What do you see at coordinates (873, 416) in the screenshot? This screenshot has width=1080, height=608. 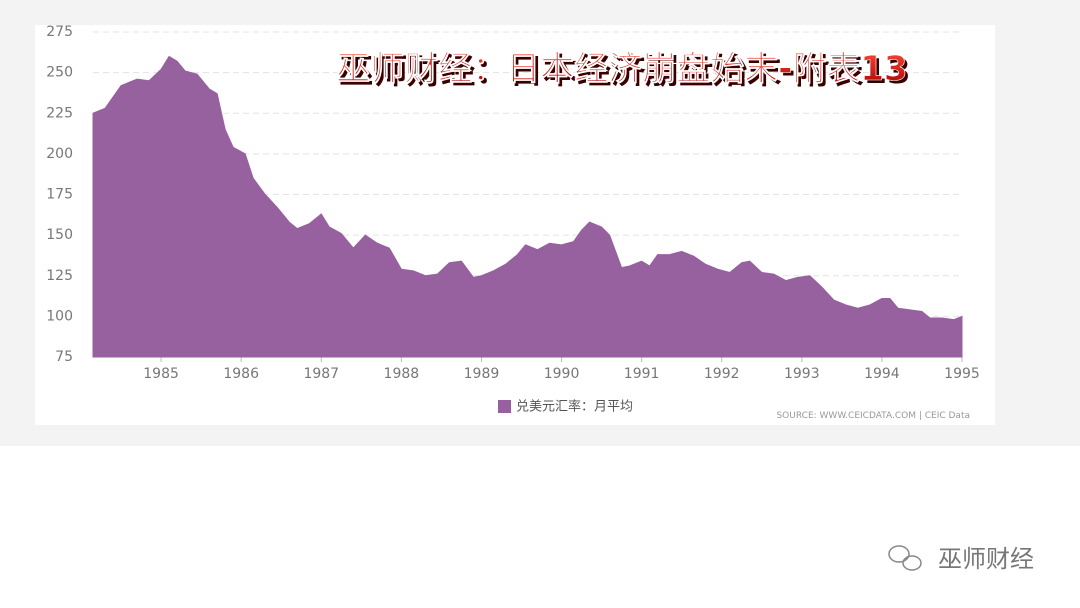 I see `source: SOURCE: WWW.CEICDATA.COM | CEIC Data` at bounding box center [873, 416].